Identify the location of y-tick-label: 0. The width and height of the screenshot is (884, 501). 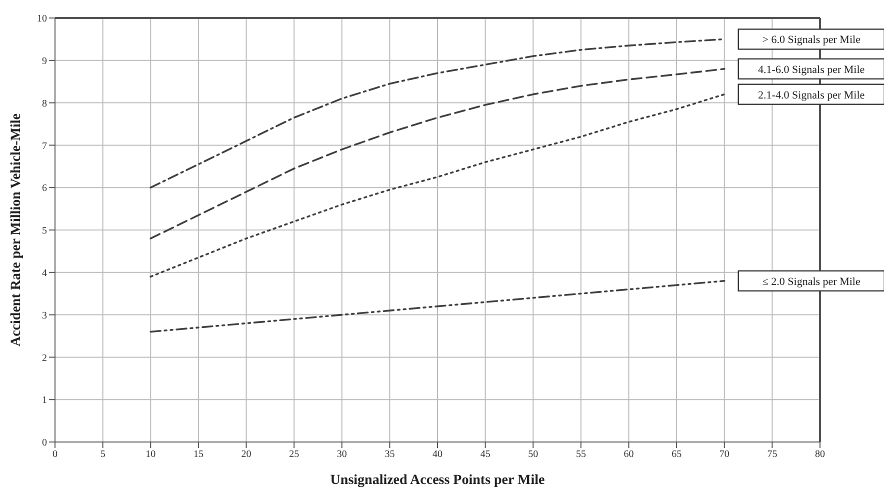
(44, 443).